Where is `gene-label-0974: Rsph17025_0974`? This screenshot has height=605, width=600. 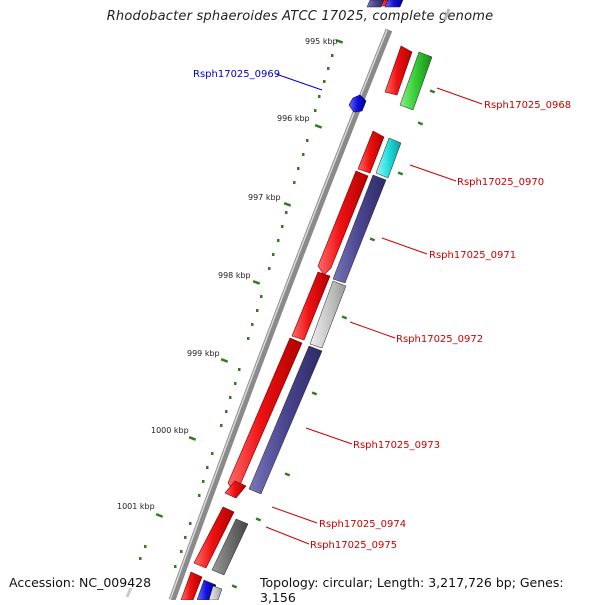 gene-label-0974: Rsph17025_0974 is located at coordinates (362, 524).